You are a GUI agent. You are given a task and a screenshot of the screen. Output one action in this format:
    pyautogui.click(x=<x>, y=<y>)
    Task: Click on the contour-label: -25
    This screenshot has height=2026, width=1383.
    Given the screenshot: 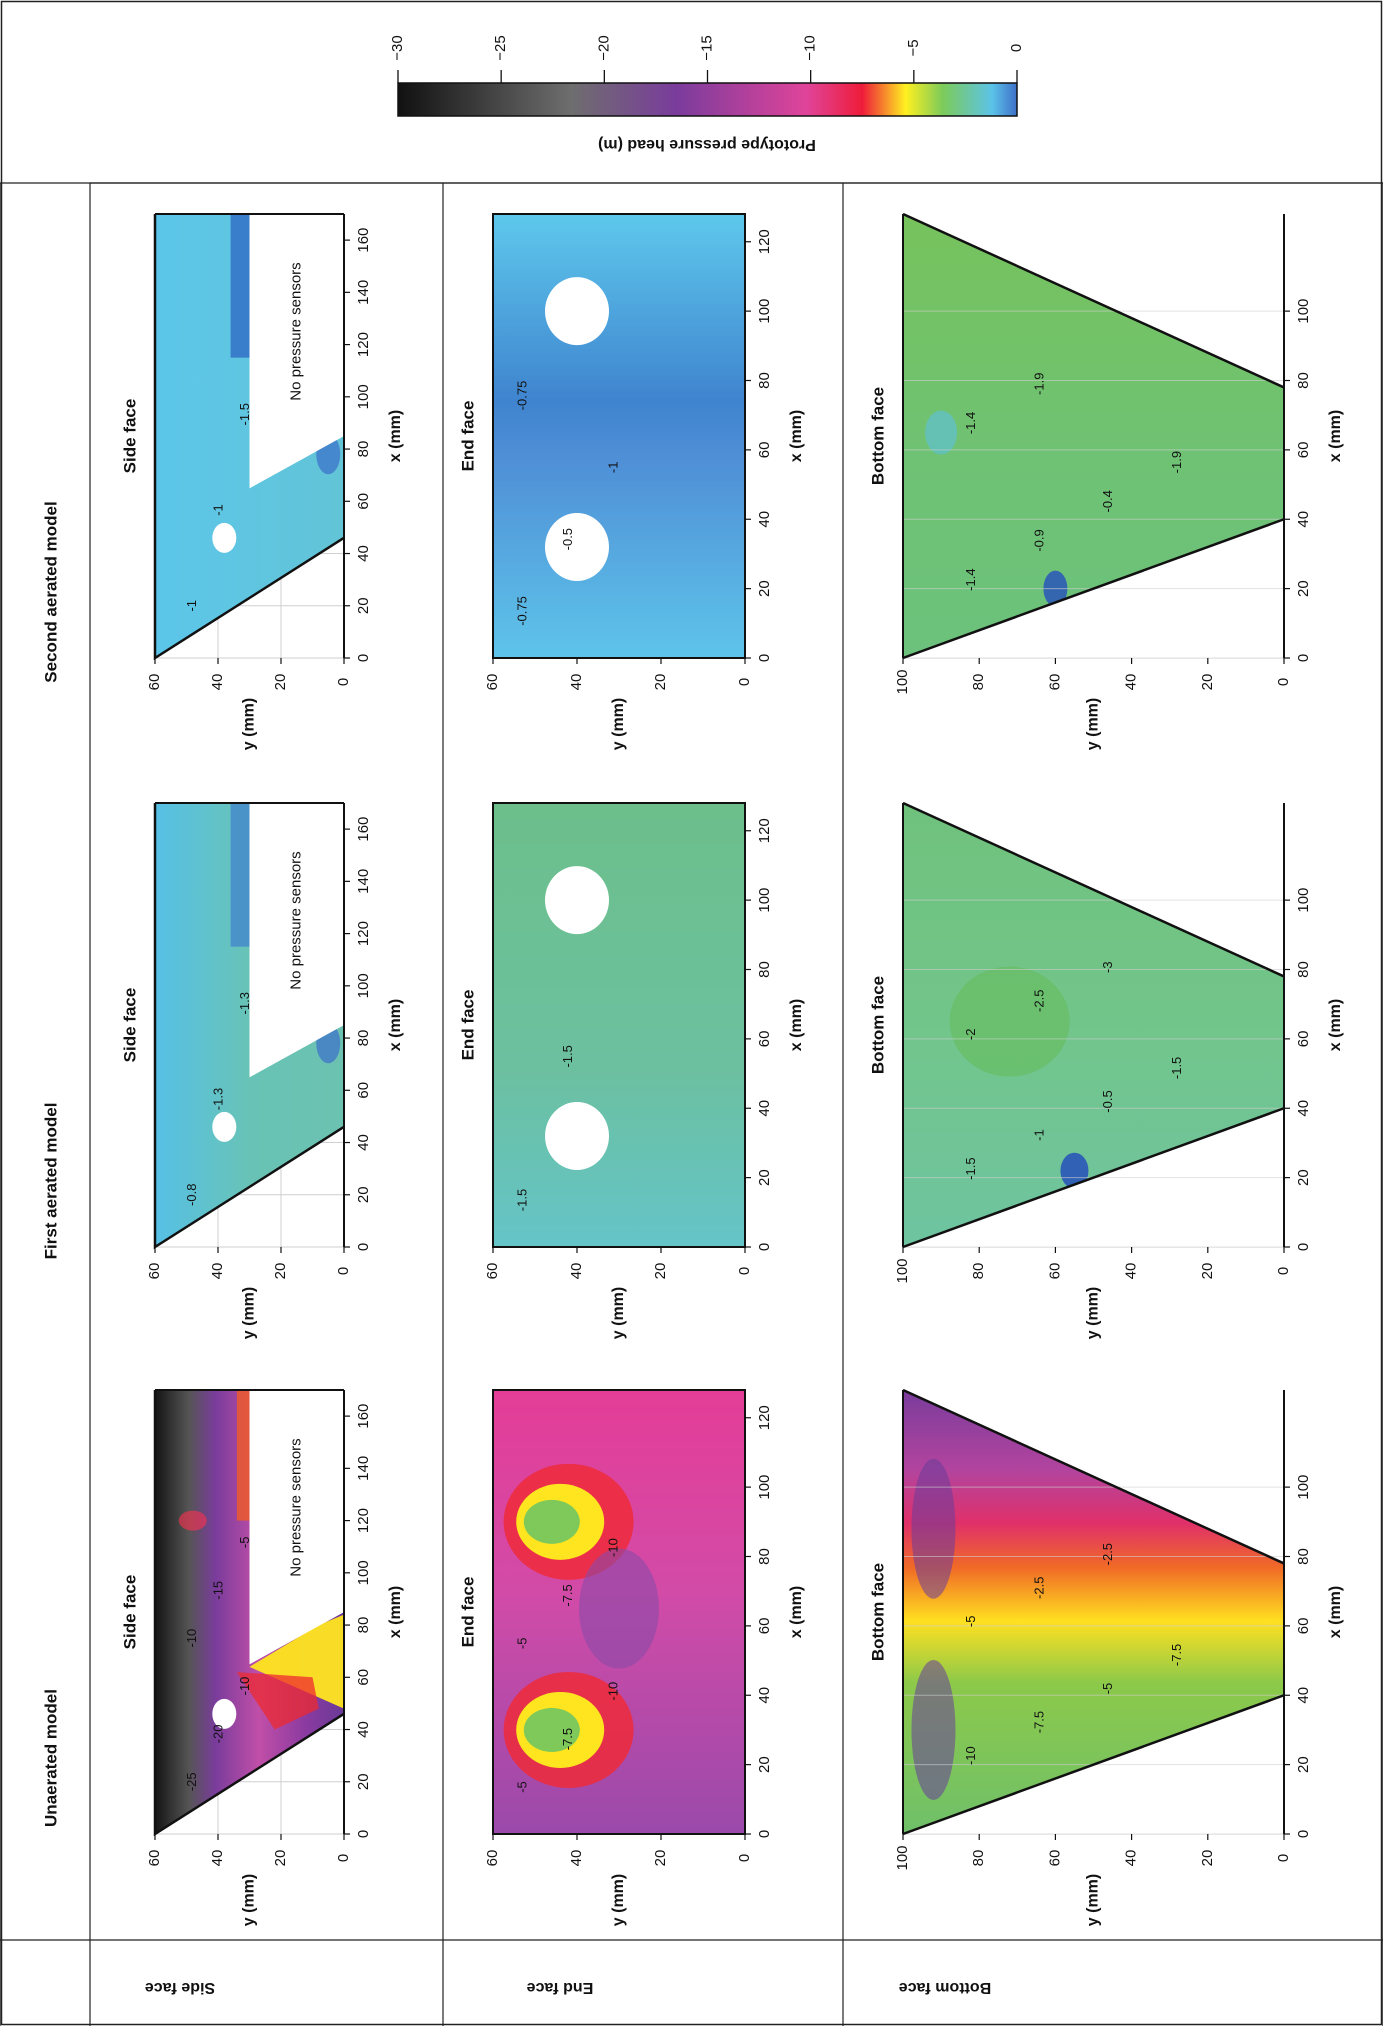 What is the action you would take?
    pyautogui.click(x=191, y=1781)
    